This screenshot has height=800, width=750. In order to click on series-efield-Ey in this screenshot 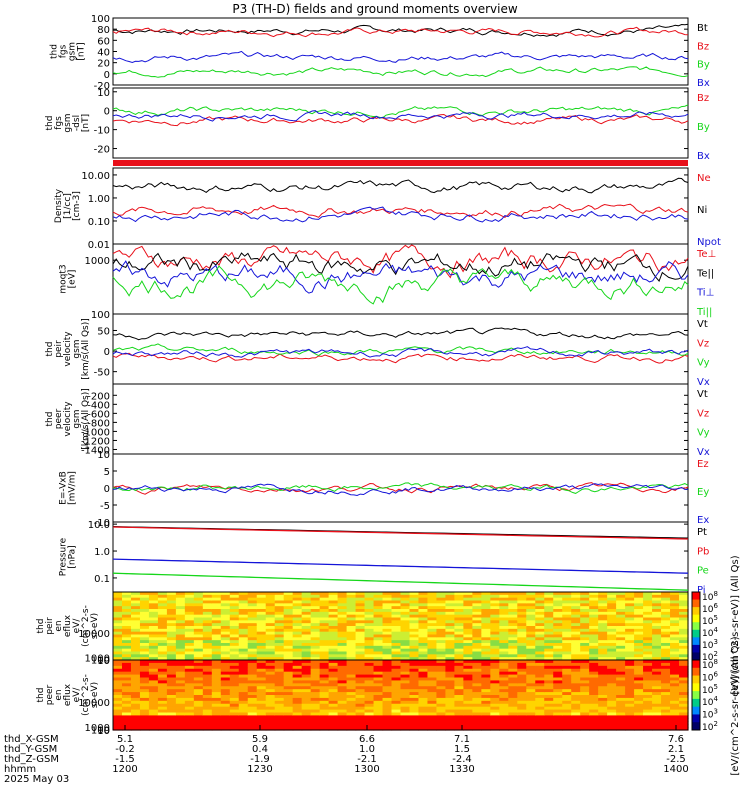, I will do `click(400, 488)`.